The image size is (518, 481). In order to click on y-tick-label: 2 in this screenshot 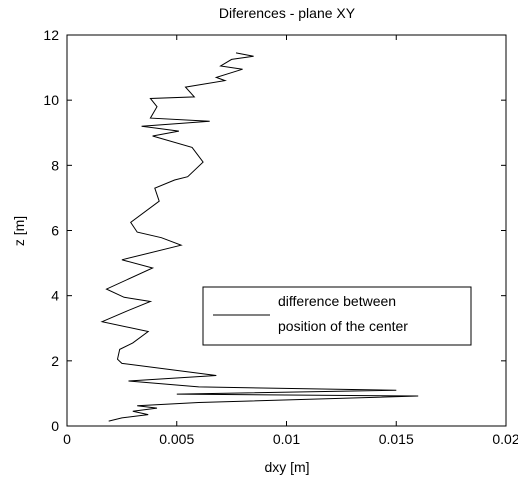, I will do `click(55, 361)`.